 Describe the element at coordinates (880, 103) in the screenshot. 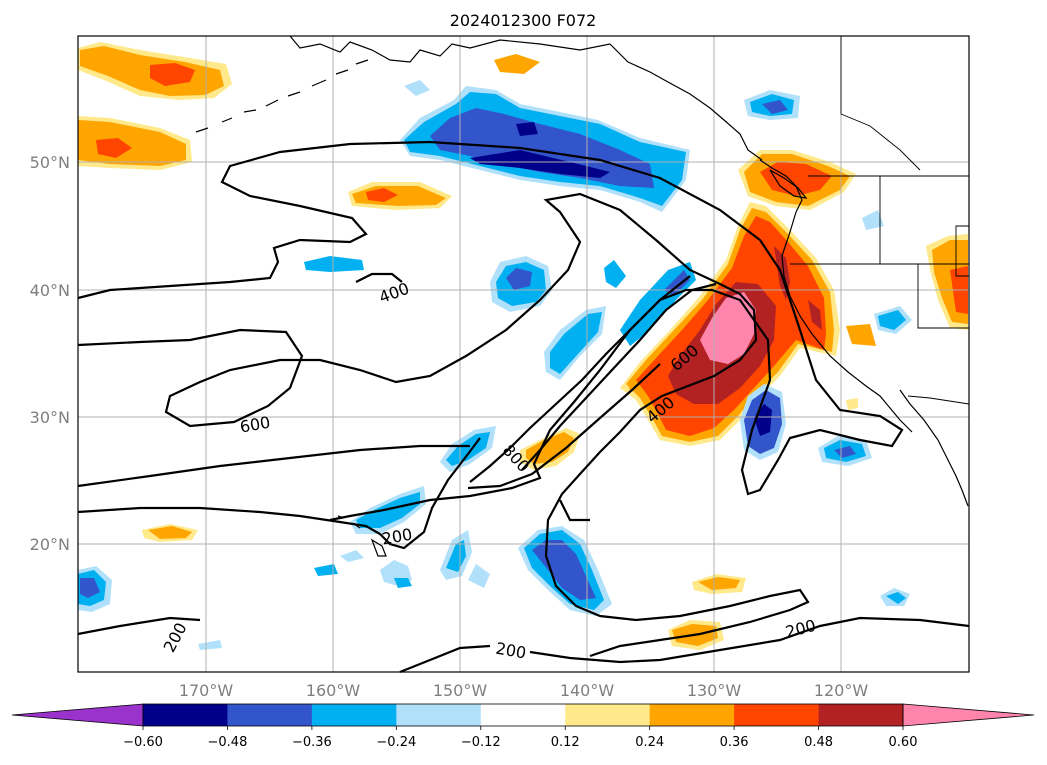

I see `alaska-canada-border` at that location.